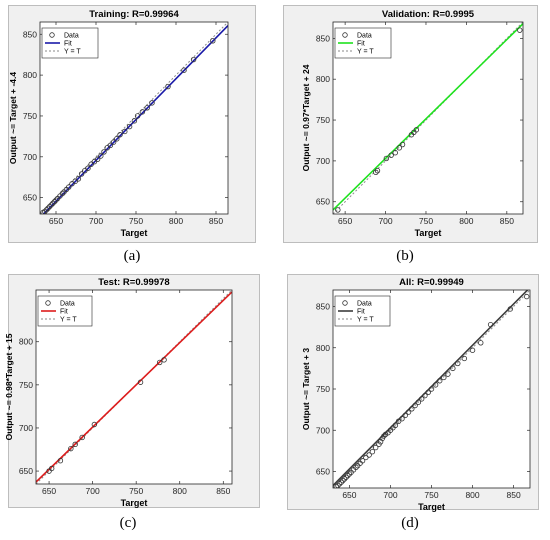  Describe the element at coordinates (134, 14) in the screenshot. I see `chart-title: Training: R=0.99964` at that location.